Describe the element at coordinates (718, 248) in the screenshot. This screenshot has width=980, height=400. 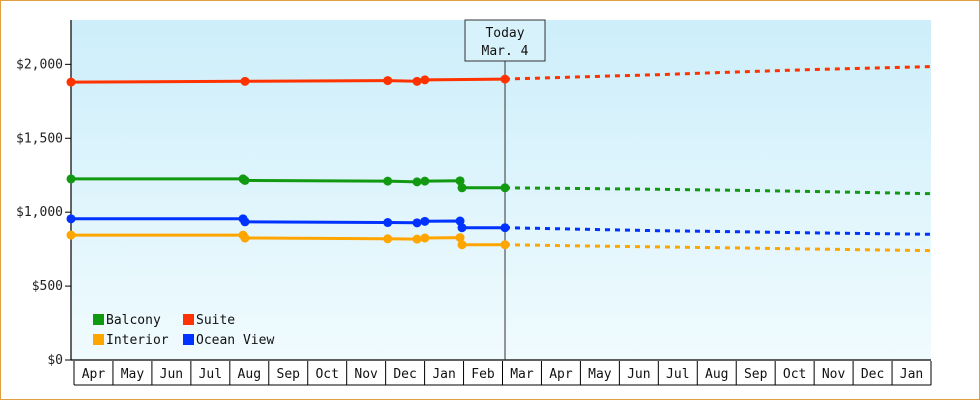
I see `interior-forecast-line` at that location.